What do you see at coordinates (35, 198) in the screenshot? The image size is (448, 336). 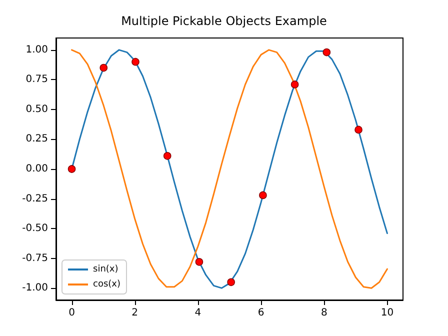 I see `y-tick-label: -0.25` at bounding box center [35, 198].